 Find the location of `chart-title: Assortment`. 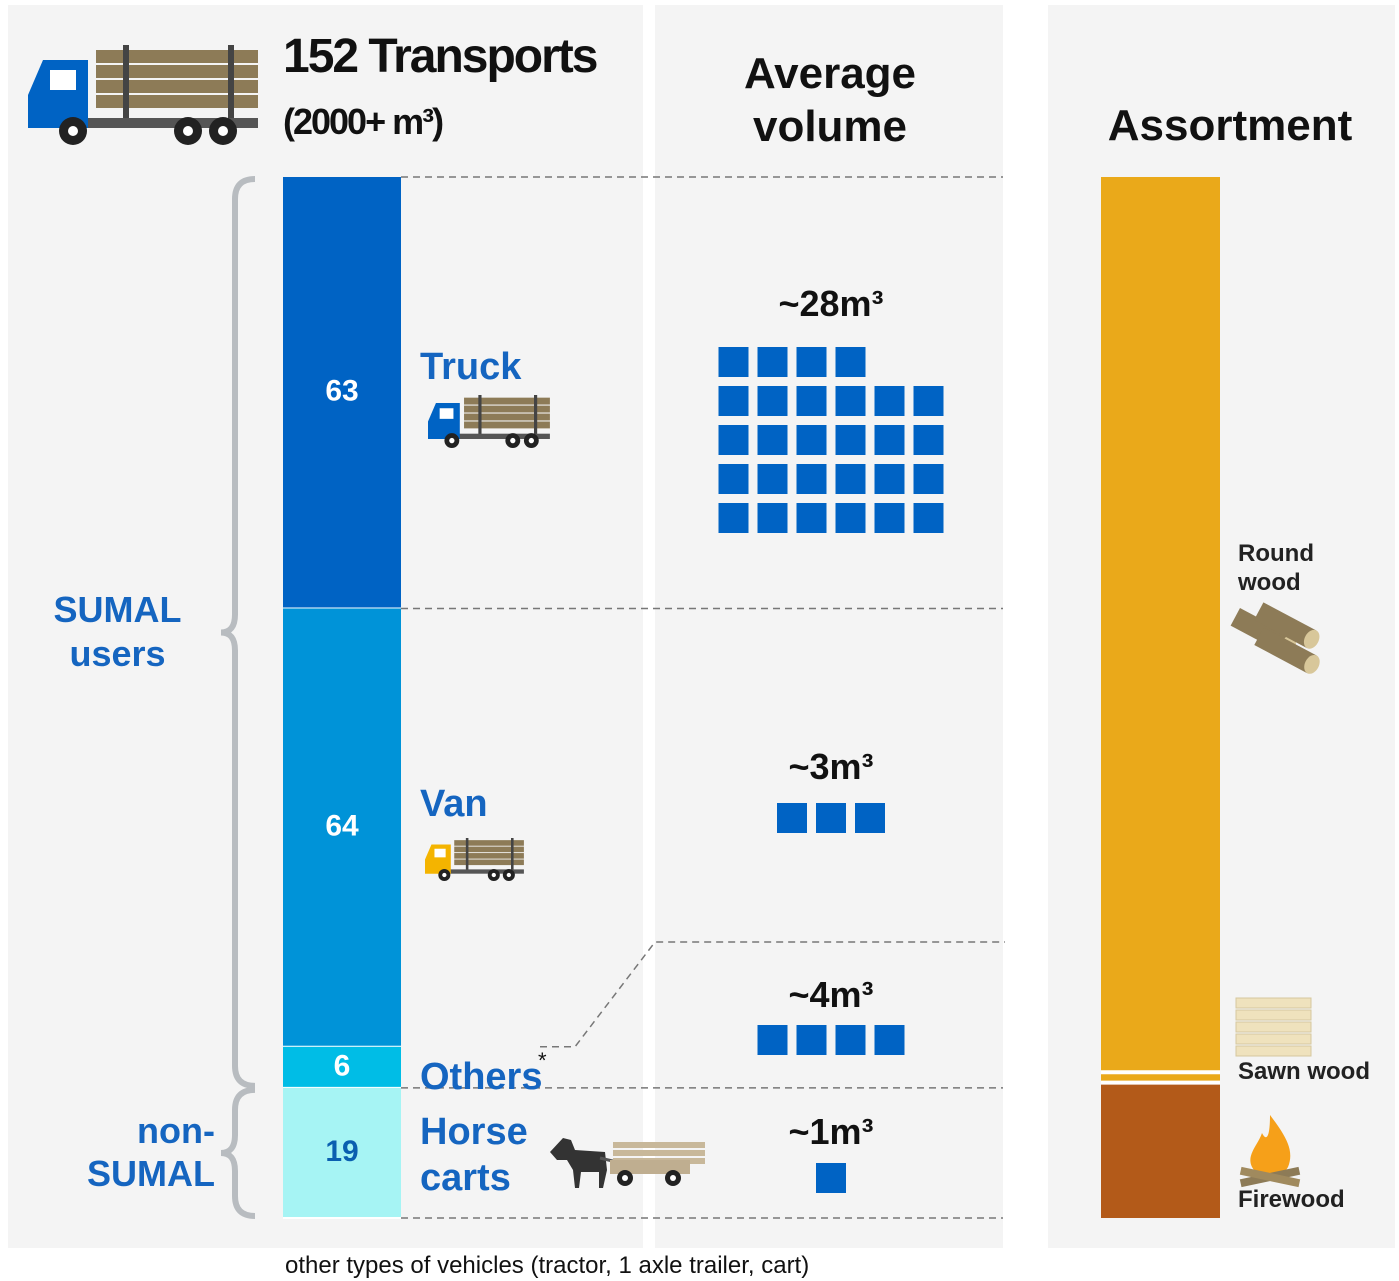

chart-title: Assortment is located at coordinates (1230, 125).